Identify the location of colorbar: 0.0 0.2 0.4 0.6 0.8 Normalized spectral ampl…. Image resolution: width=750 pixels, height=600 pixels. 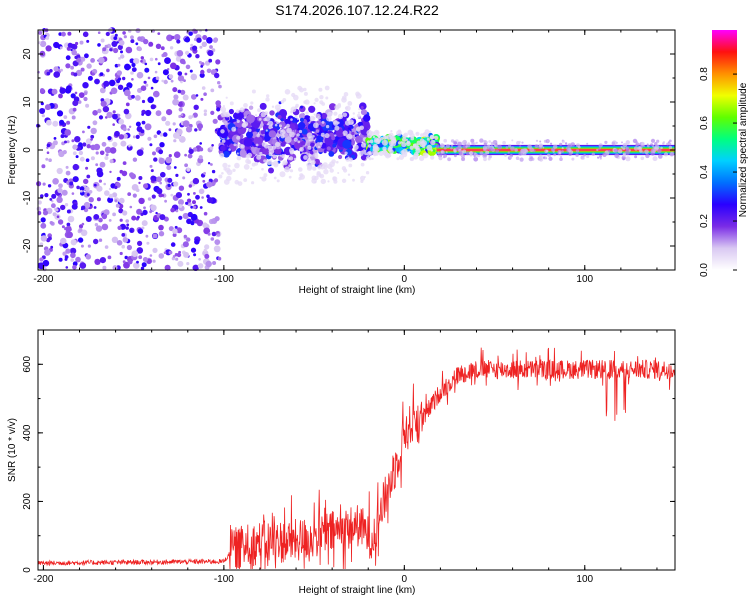
(724, 153).